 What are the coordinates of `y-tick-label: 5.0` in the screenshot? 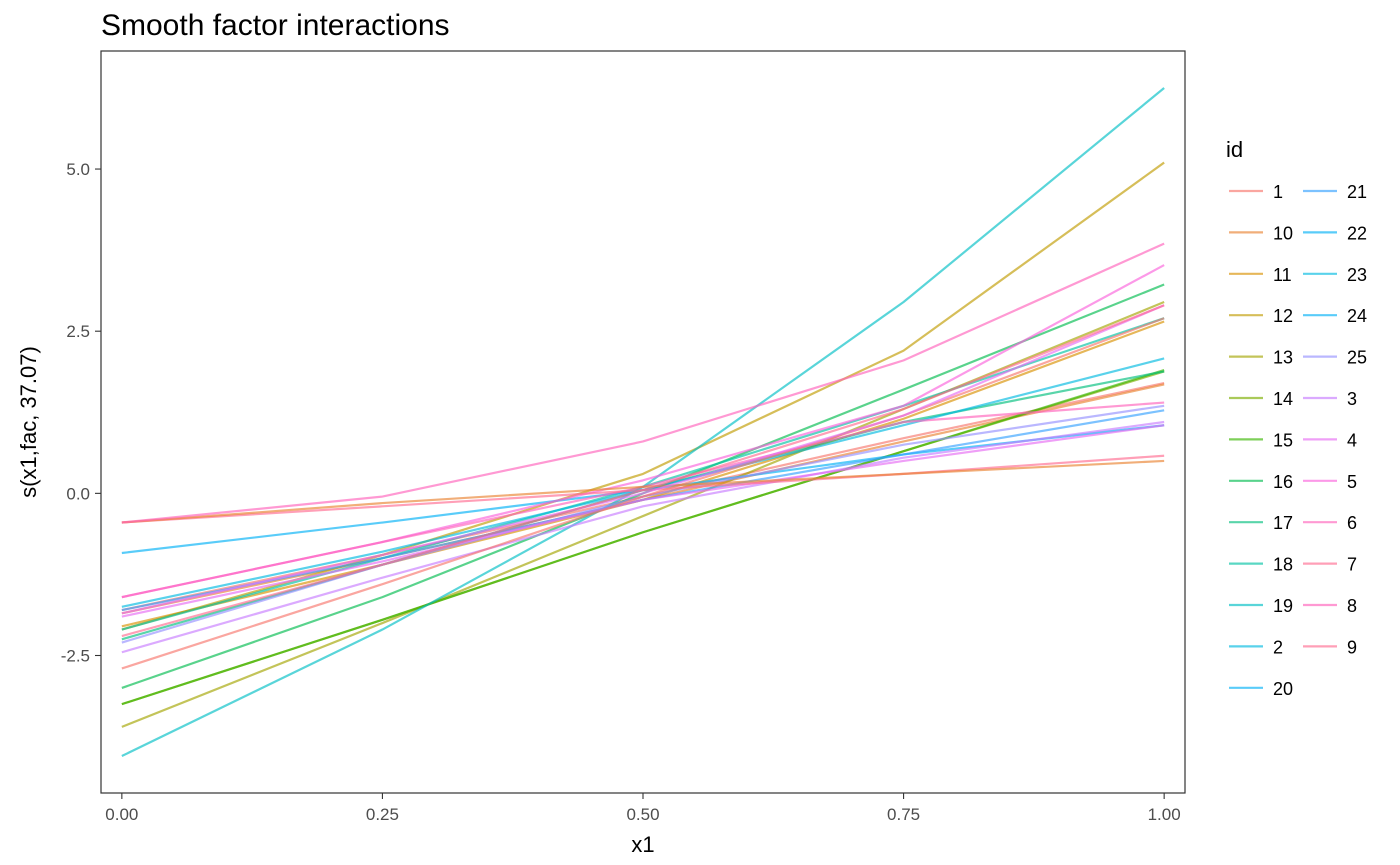 It's located at (78, 169).